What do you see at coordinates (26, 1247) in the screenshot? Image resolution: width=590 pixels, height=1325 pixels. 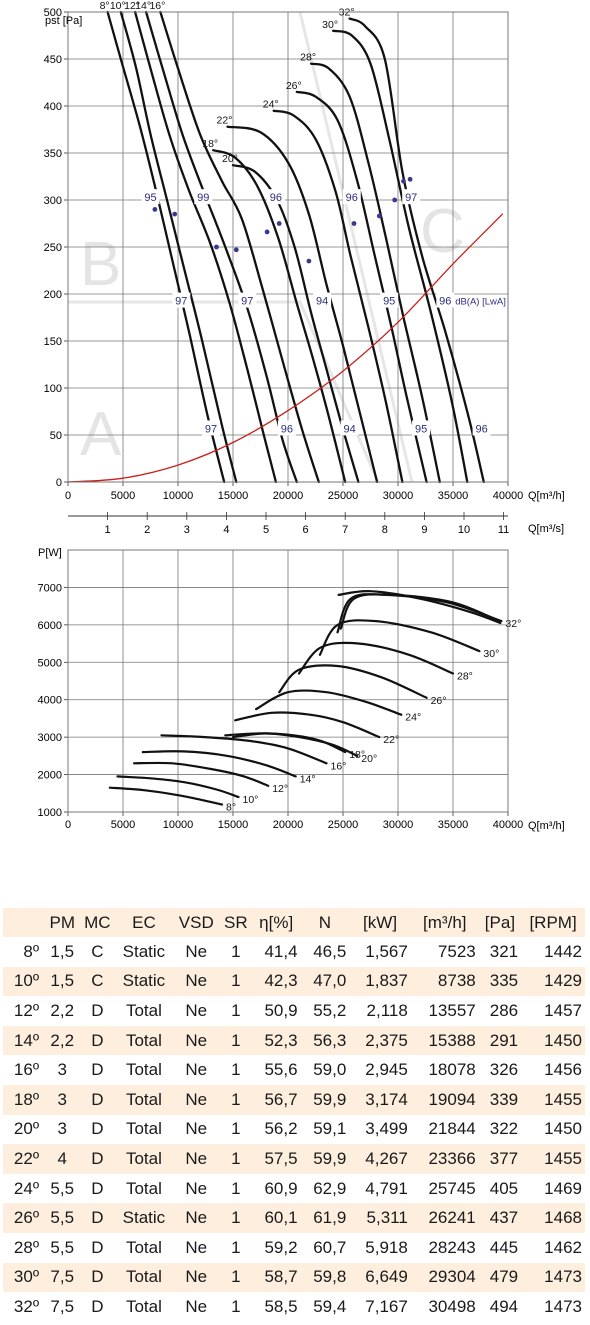 I see `table-cell: 28º` at bounding box center [26, 1247].